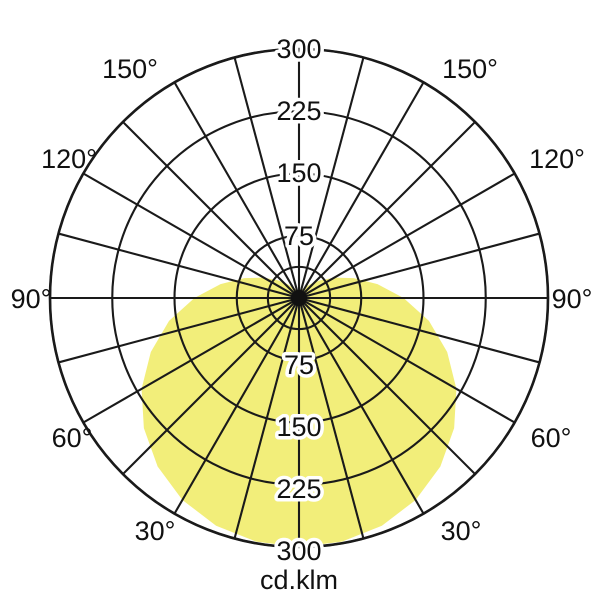  I want to click on angle-label-left-60: 60°, so click(72, 438).